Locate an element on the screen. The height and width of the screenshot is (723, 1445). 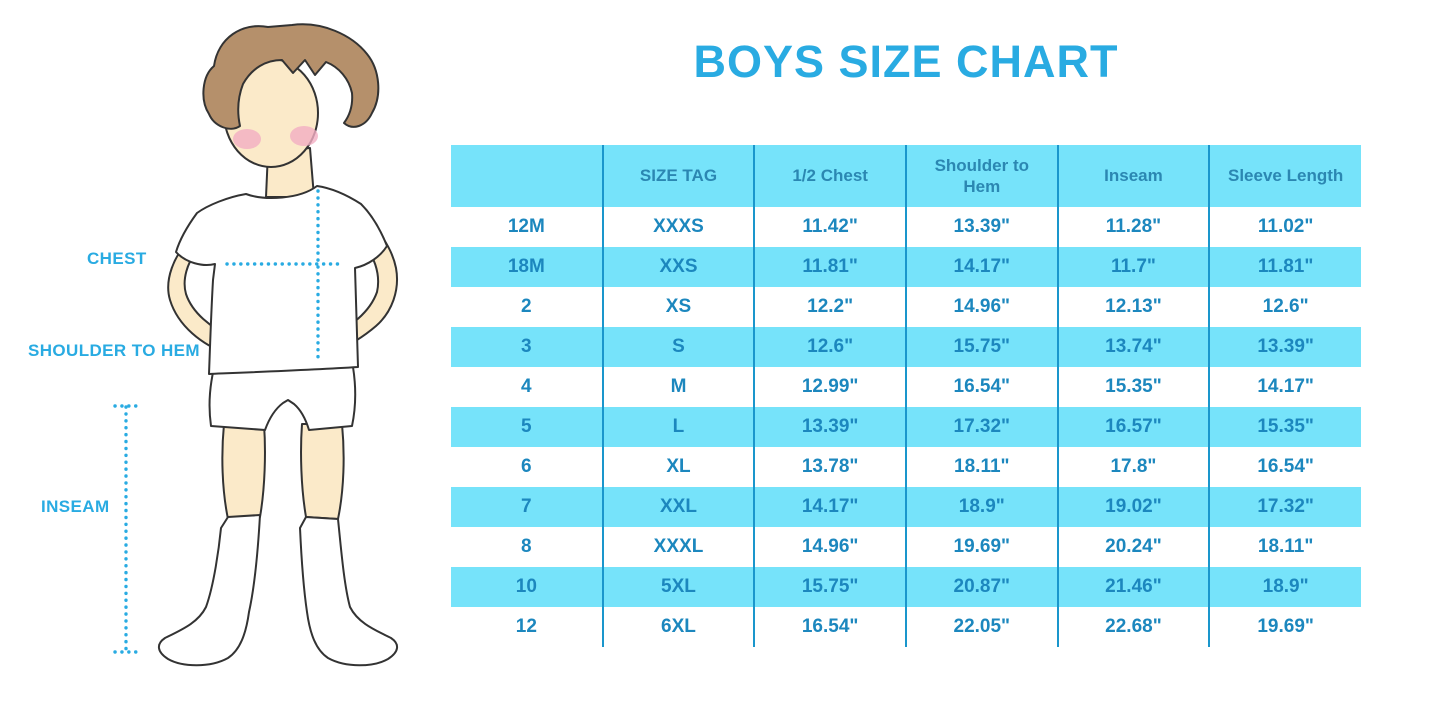
table-cell: M is located at coordinates (678, 387).